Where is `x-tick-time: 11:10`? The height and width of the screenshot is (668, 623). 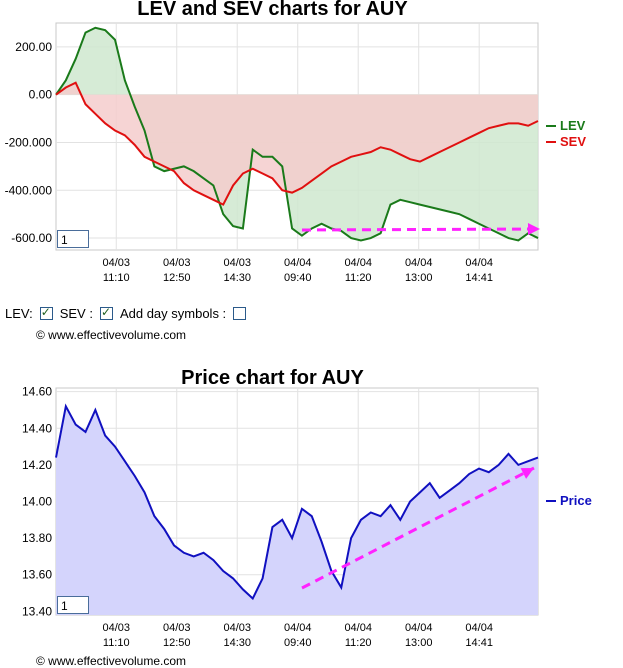 x-tick-time: 11:10 is located at coordinates (116, 643).